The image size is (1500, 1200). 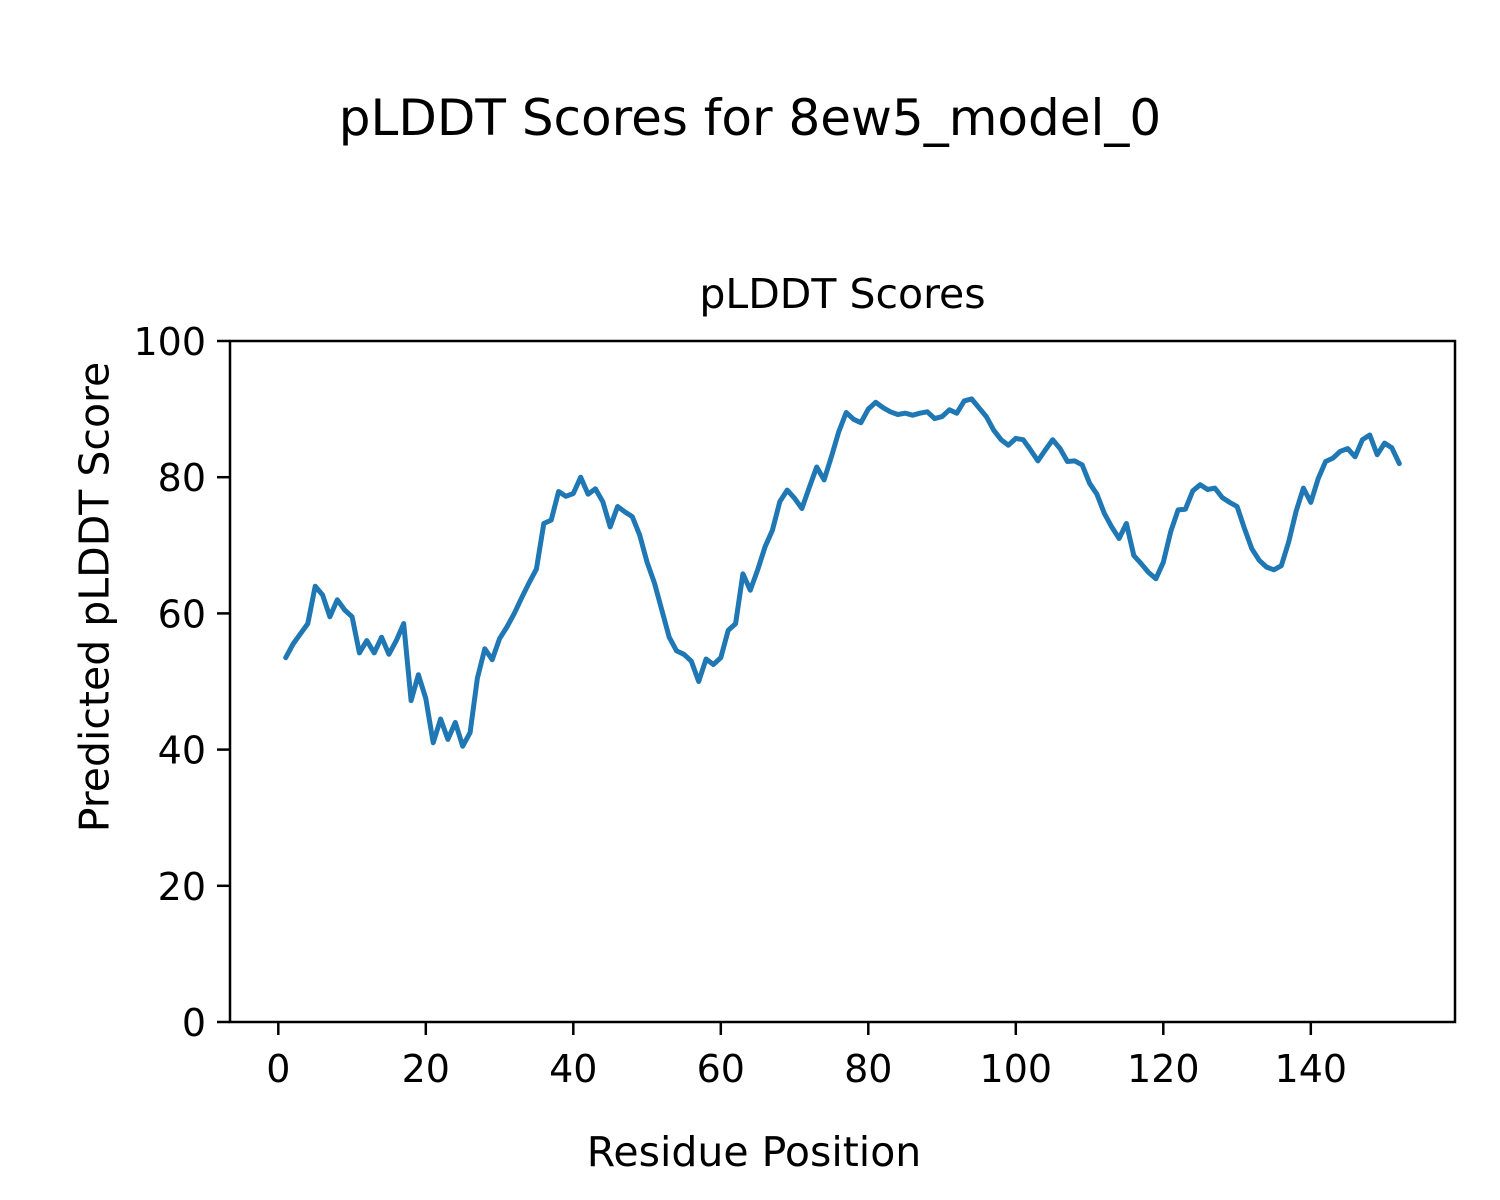 What do you see at coordinates (278, 1069) in the screenshot?
I see `x-tick-label: 0` at bounding box center [278, 1069].